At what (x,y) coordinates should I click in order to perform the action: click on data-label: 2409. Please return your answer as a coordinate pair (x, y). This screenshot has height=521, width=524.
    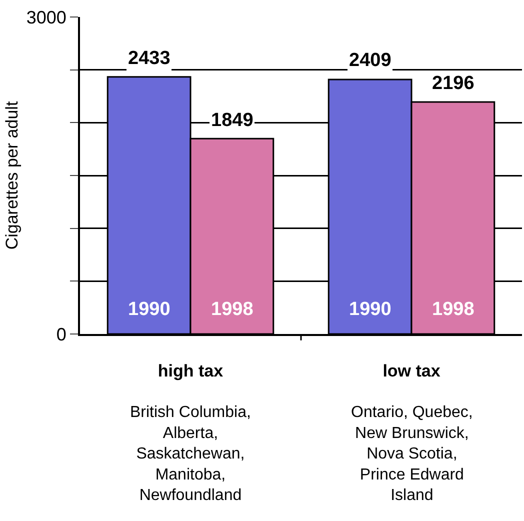
    Looking at the image, I should click on (370, 60).